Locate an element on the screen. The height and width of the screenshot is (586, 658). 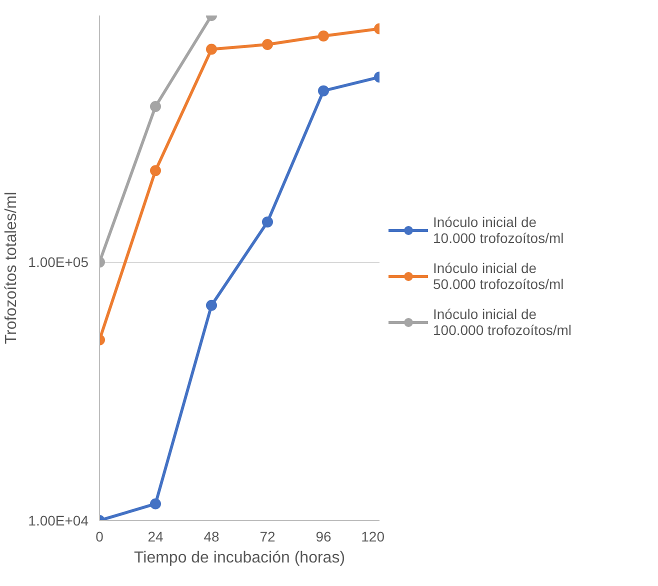
legend-label: Inóculo inicial de 10.000 trofozoítos/ml is located at coordinates (498, 230).